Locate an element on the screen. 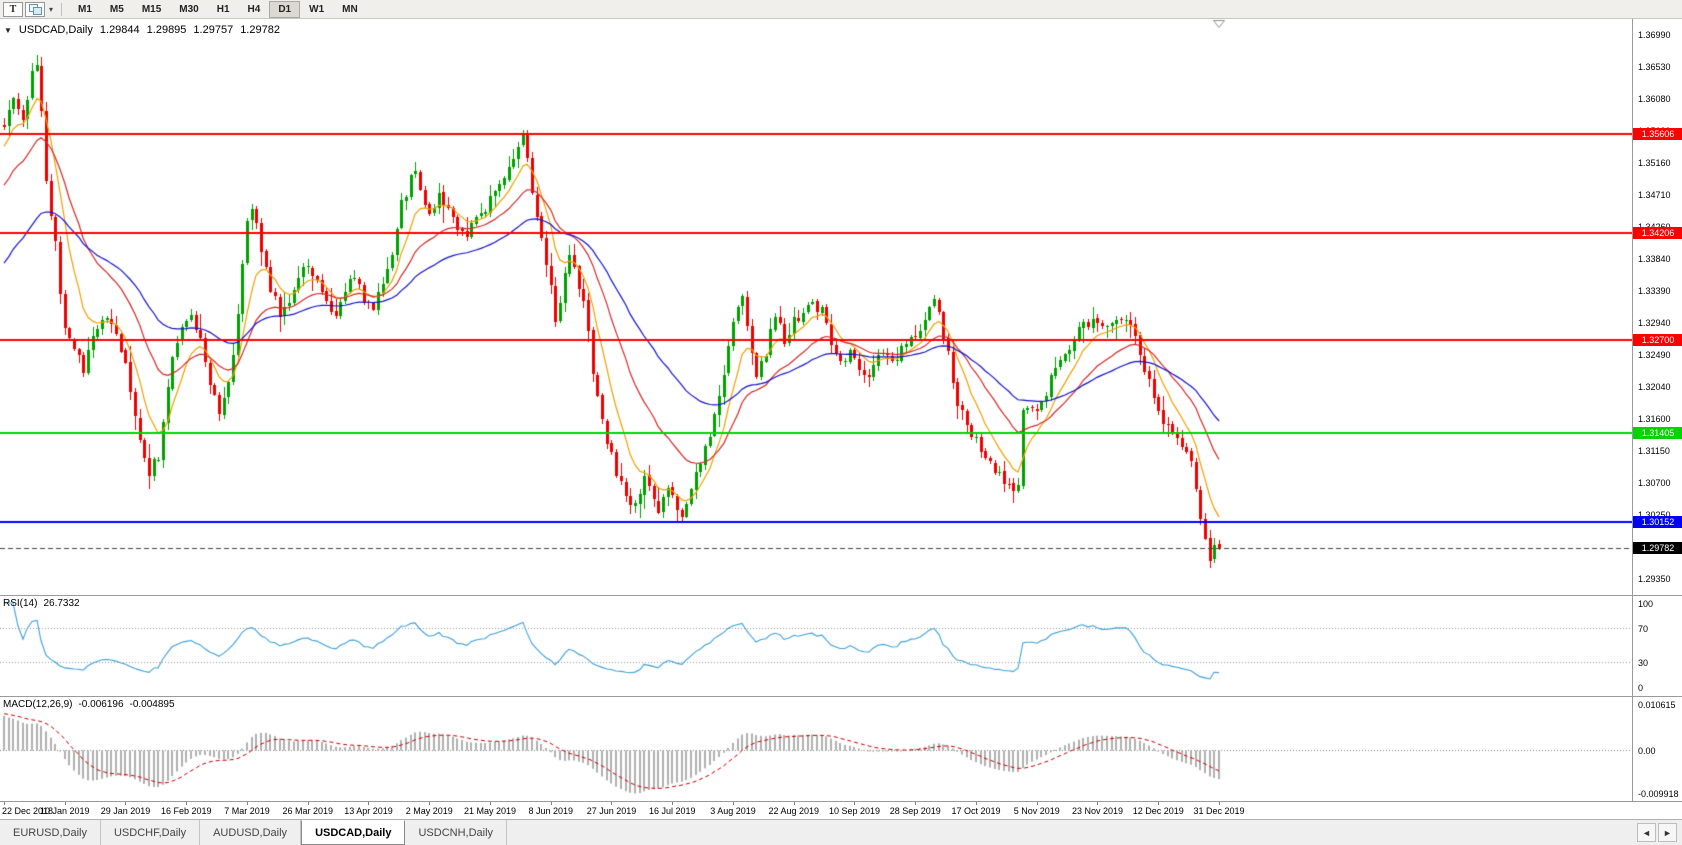 The width and height of the screenshot is (1682, 845). price-tick: 1.32940 is located at coordinates (1654, 323).